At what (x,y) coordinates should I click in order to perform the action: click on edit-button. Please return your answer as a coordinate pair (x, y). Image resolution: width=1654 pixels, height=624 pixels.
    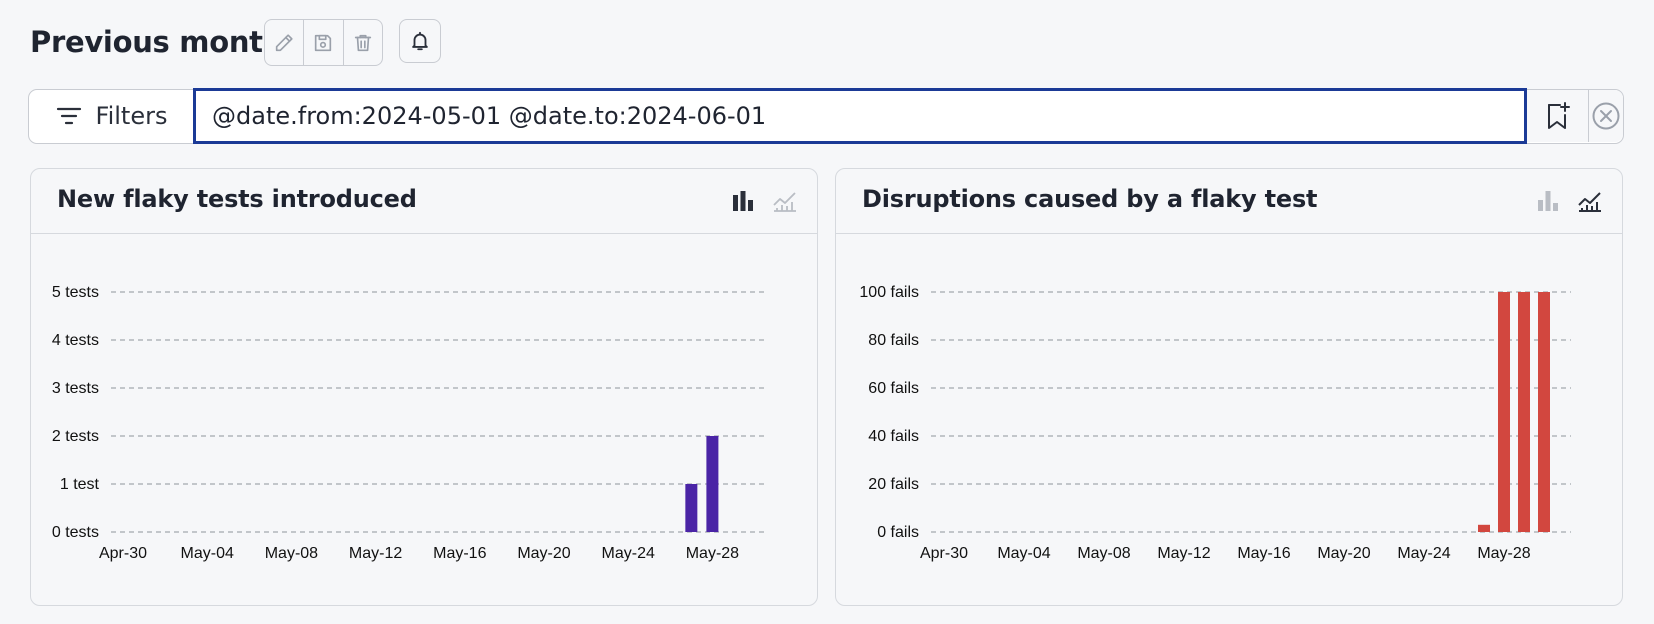
    Looking at the image, I should click on (285, 42).